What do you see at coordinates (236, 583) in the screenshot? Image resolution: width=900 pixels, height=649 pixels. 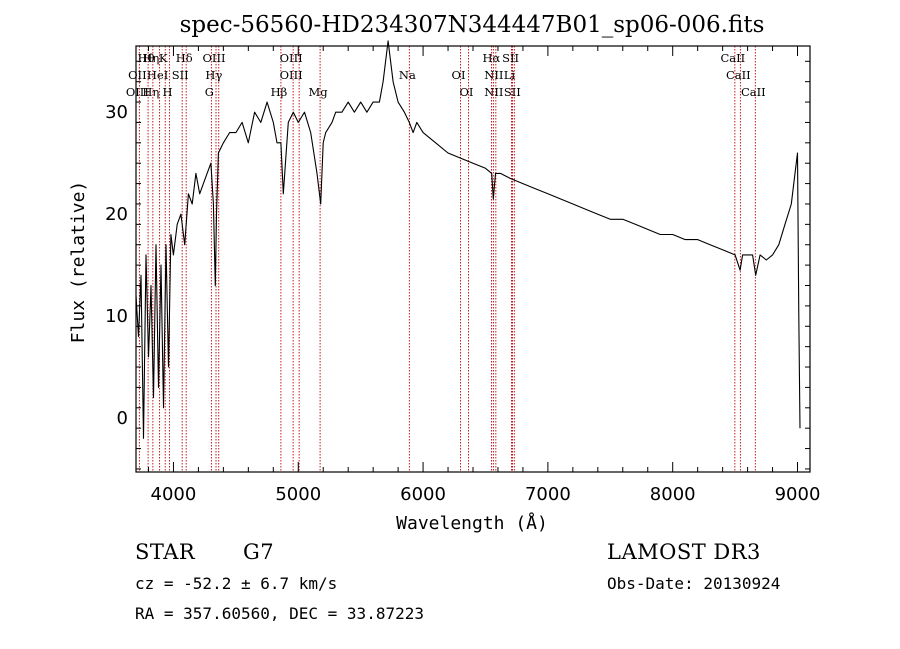 I see `redshift-cz: cz = -52.2 ± 6.7 km/s` at bounding box center [236, 583].